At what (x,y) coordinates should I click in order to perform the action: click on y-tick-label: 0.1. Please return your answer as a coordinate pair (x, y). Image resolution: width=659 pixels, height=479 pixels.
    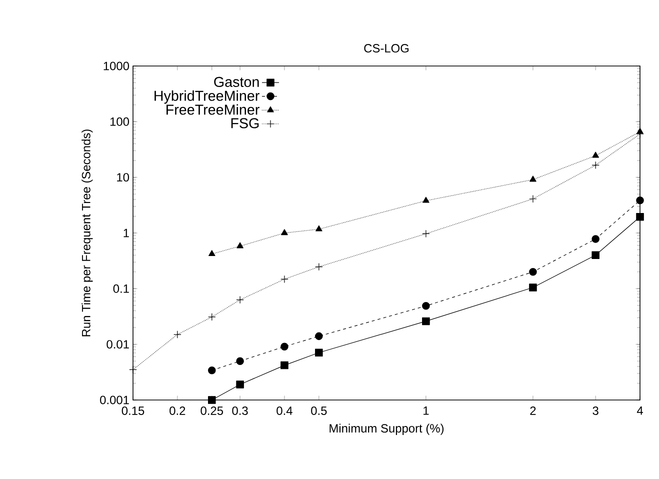
    Looking at the image, I should click on (121, 288).